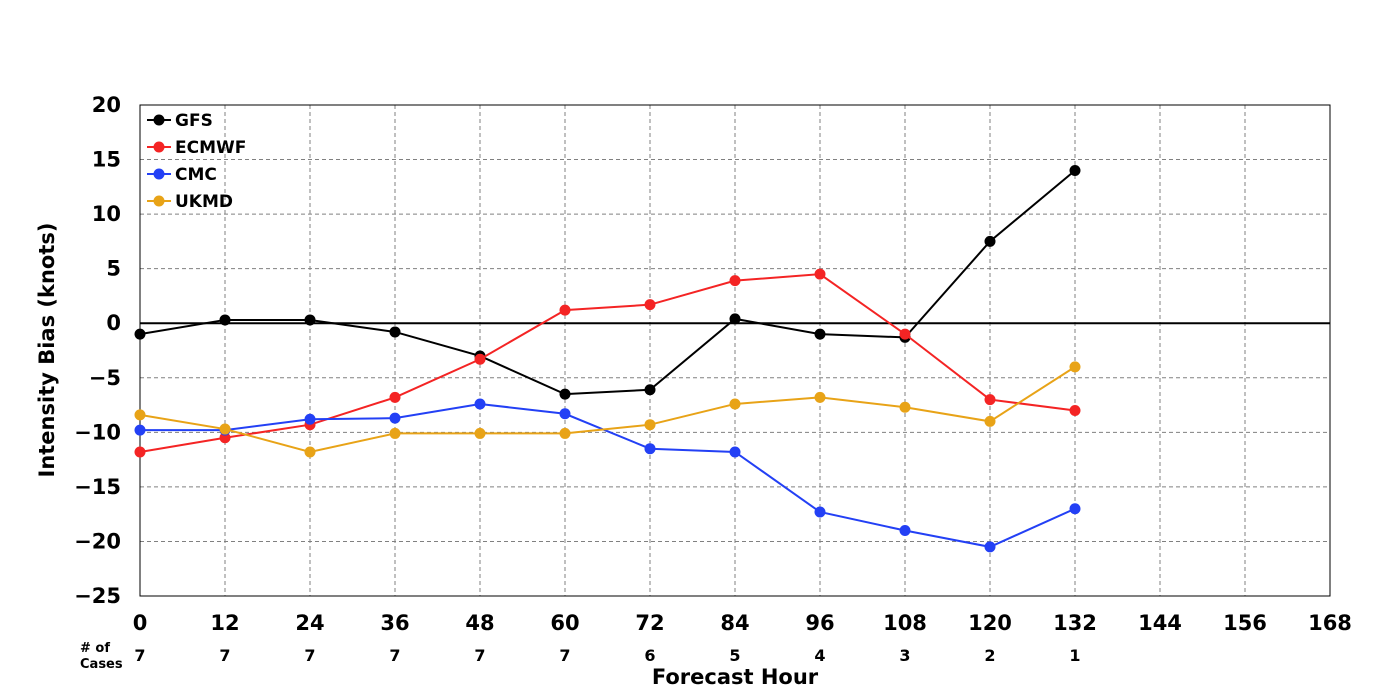 The width and height of the screenshot is (1400, 700). I want to click on y-tick-label-15: 15, so click(106, 160).